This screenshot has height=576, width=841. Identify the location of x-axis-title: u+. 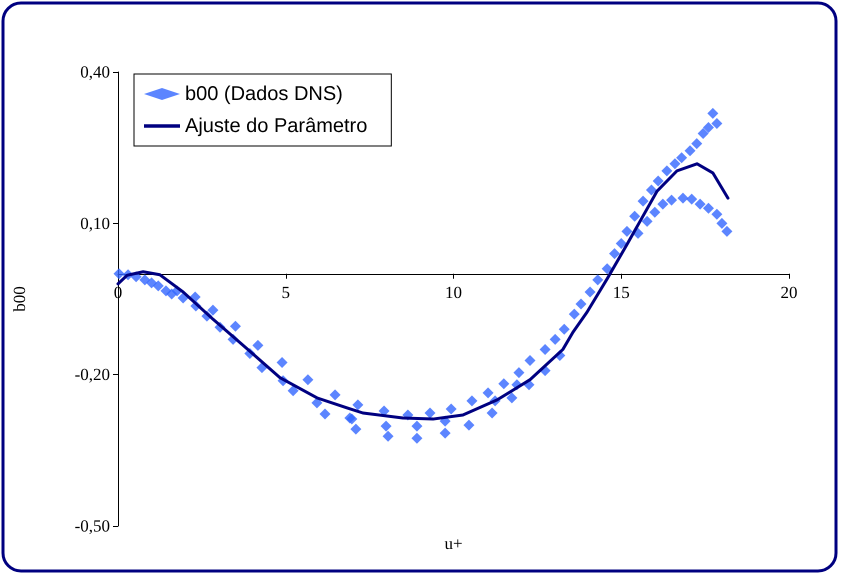
(453, 543).